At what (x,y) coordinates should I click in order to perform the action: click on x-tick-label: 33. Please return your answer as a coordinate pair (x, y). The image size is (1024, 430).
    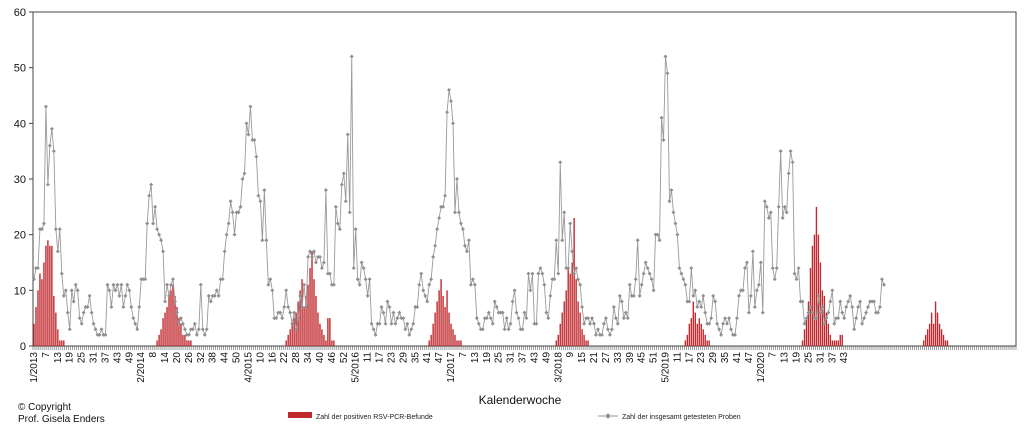
    Looking at the image, I should click on (618, 358).